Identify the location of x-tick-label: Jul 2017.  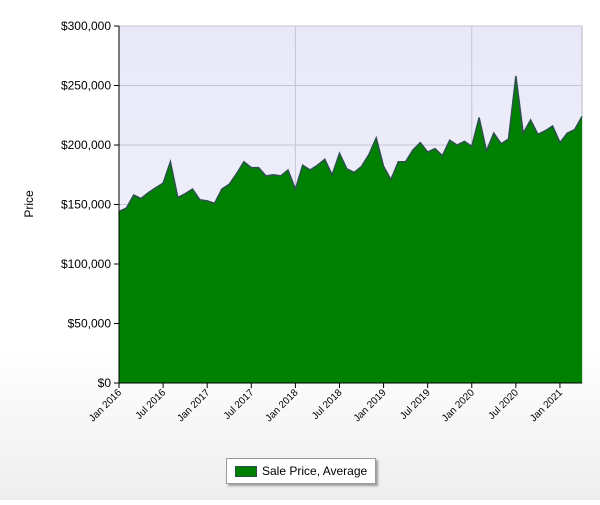
(239, 404).